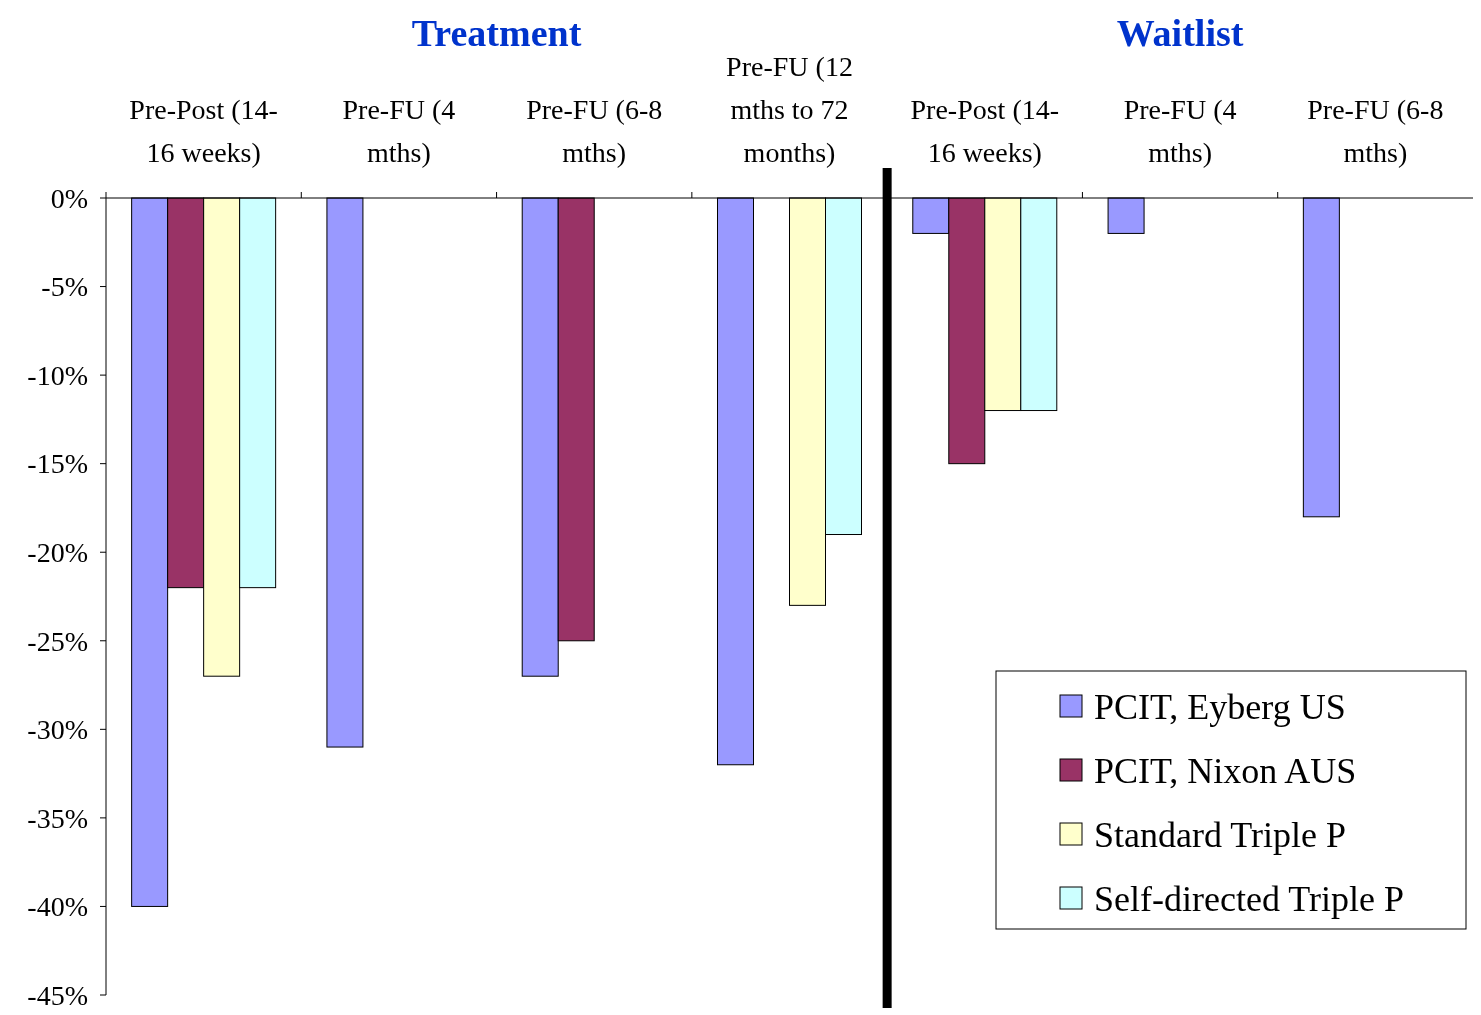  I want to click on y-tick-label: -35%, so click(57, 818).